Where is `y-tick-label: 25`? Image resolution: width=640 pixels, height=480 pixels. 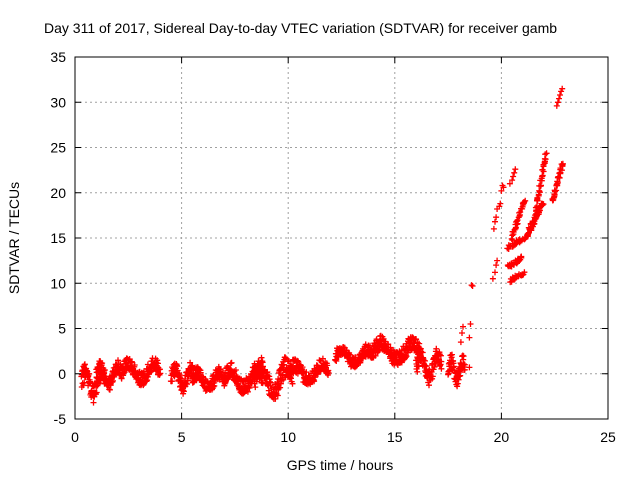 y-tick-label: 25 is located at coordinates (58, 148).